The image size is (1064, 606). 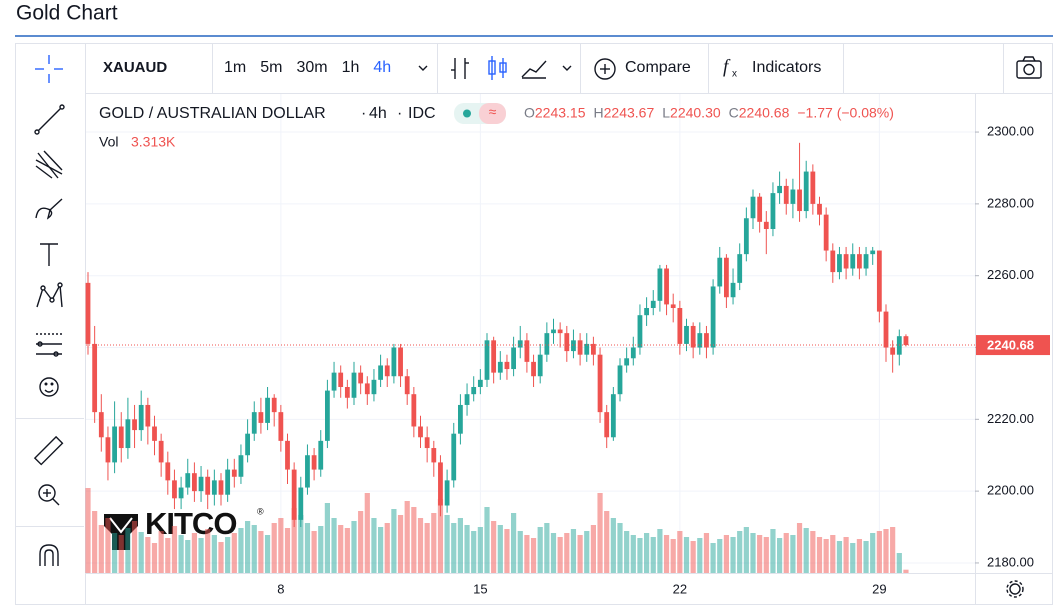 What do you see at coordinates (497, 68) in the screenshot?
I see `candles-style` at bounding box center [497, 68].